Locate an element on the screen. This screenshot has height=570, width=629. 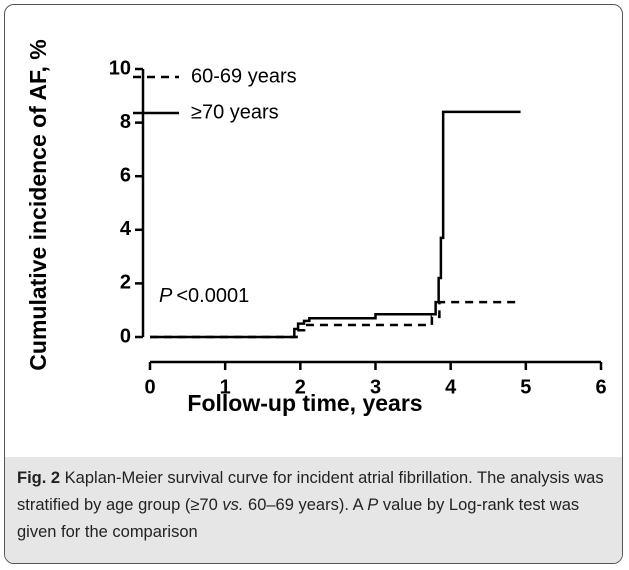
y-tick-label: 6 is located at coordinates (125, 175).